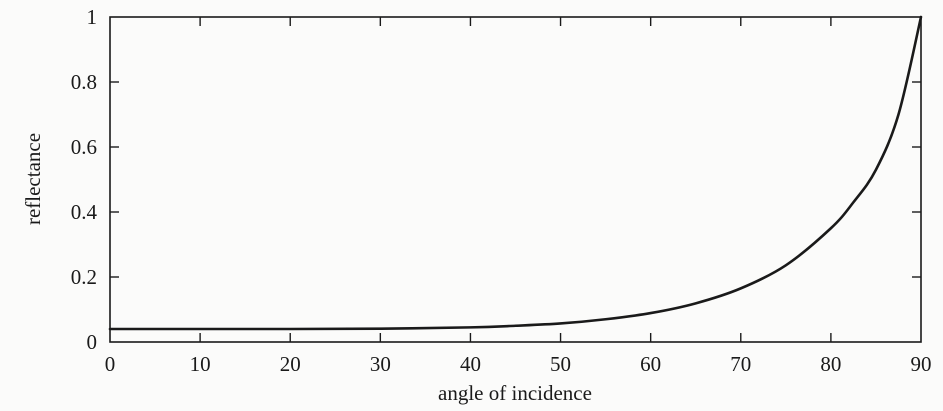 Image resolution: width=943 pixels, height=411 pixels. What do you see at coordinates (470, 364) in the screenshot?
I see `x-tick-label: 40` at bounding box center [470, 364].